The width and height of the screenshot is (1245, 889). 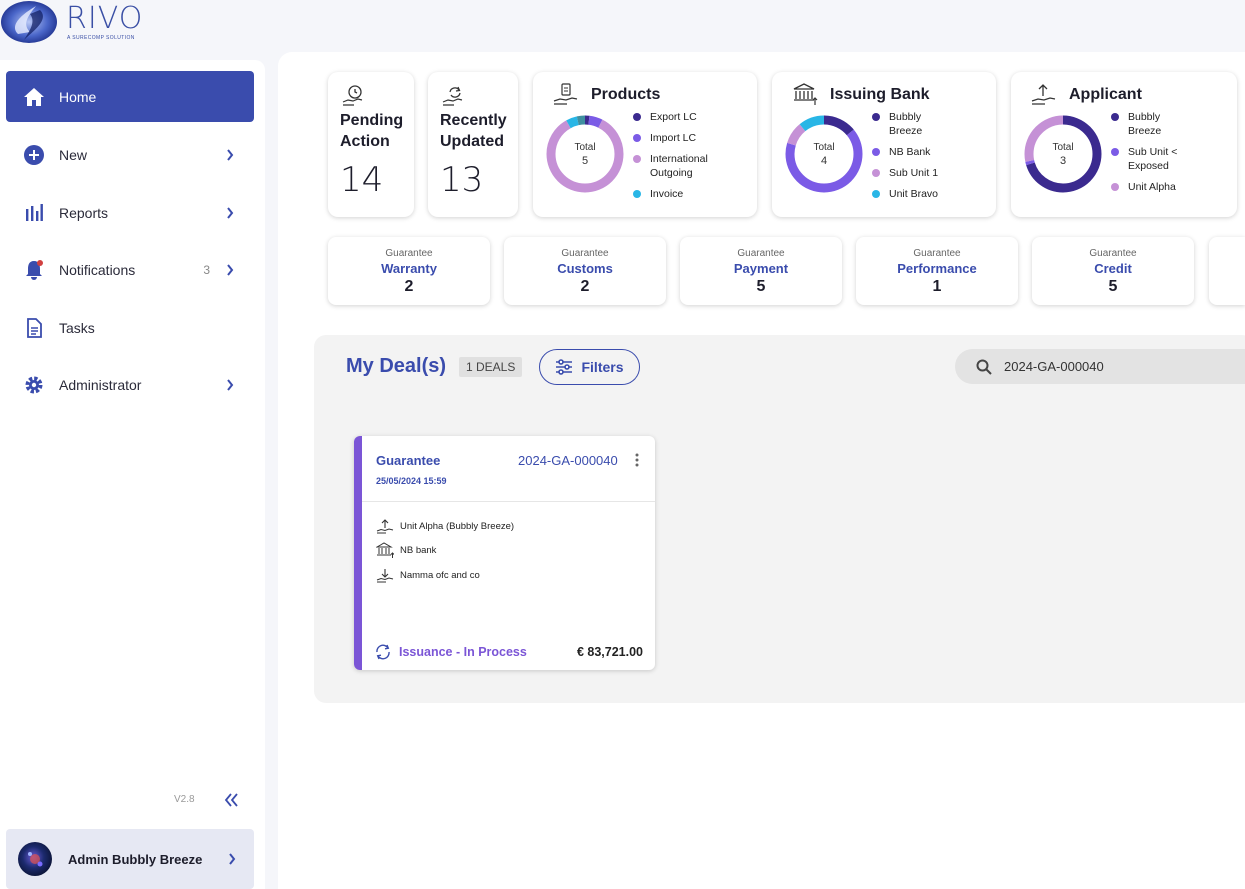 What do you see at coordinates (130, 154) in the screenshot?
I see `sidebar-item-new: New` at bounding box center [130, 154].